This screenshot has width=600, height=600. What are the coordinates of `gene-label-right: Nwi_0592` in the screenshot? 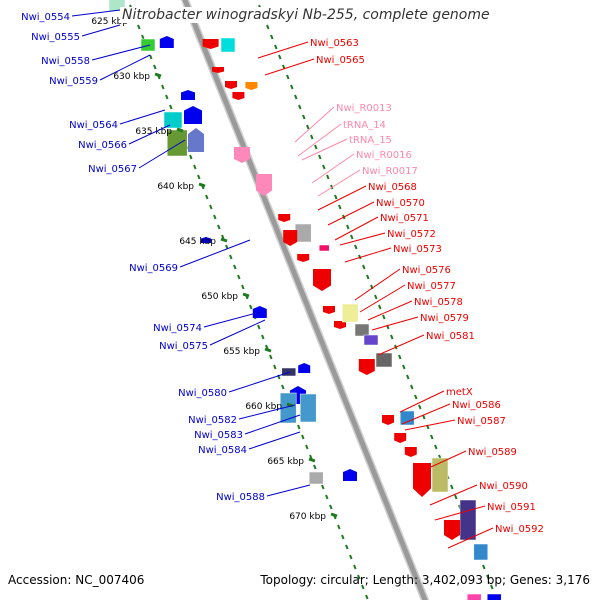 It's located at (519, 529).